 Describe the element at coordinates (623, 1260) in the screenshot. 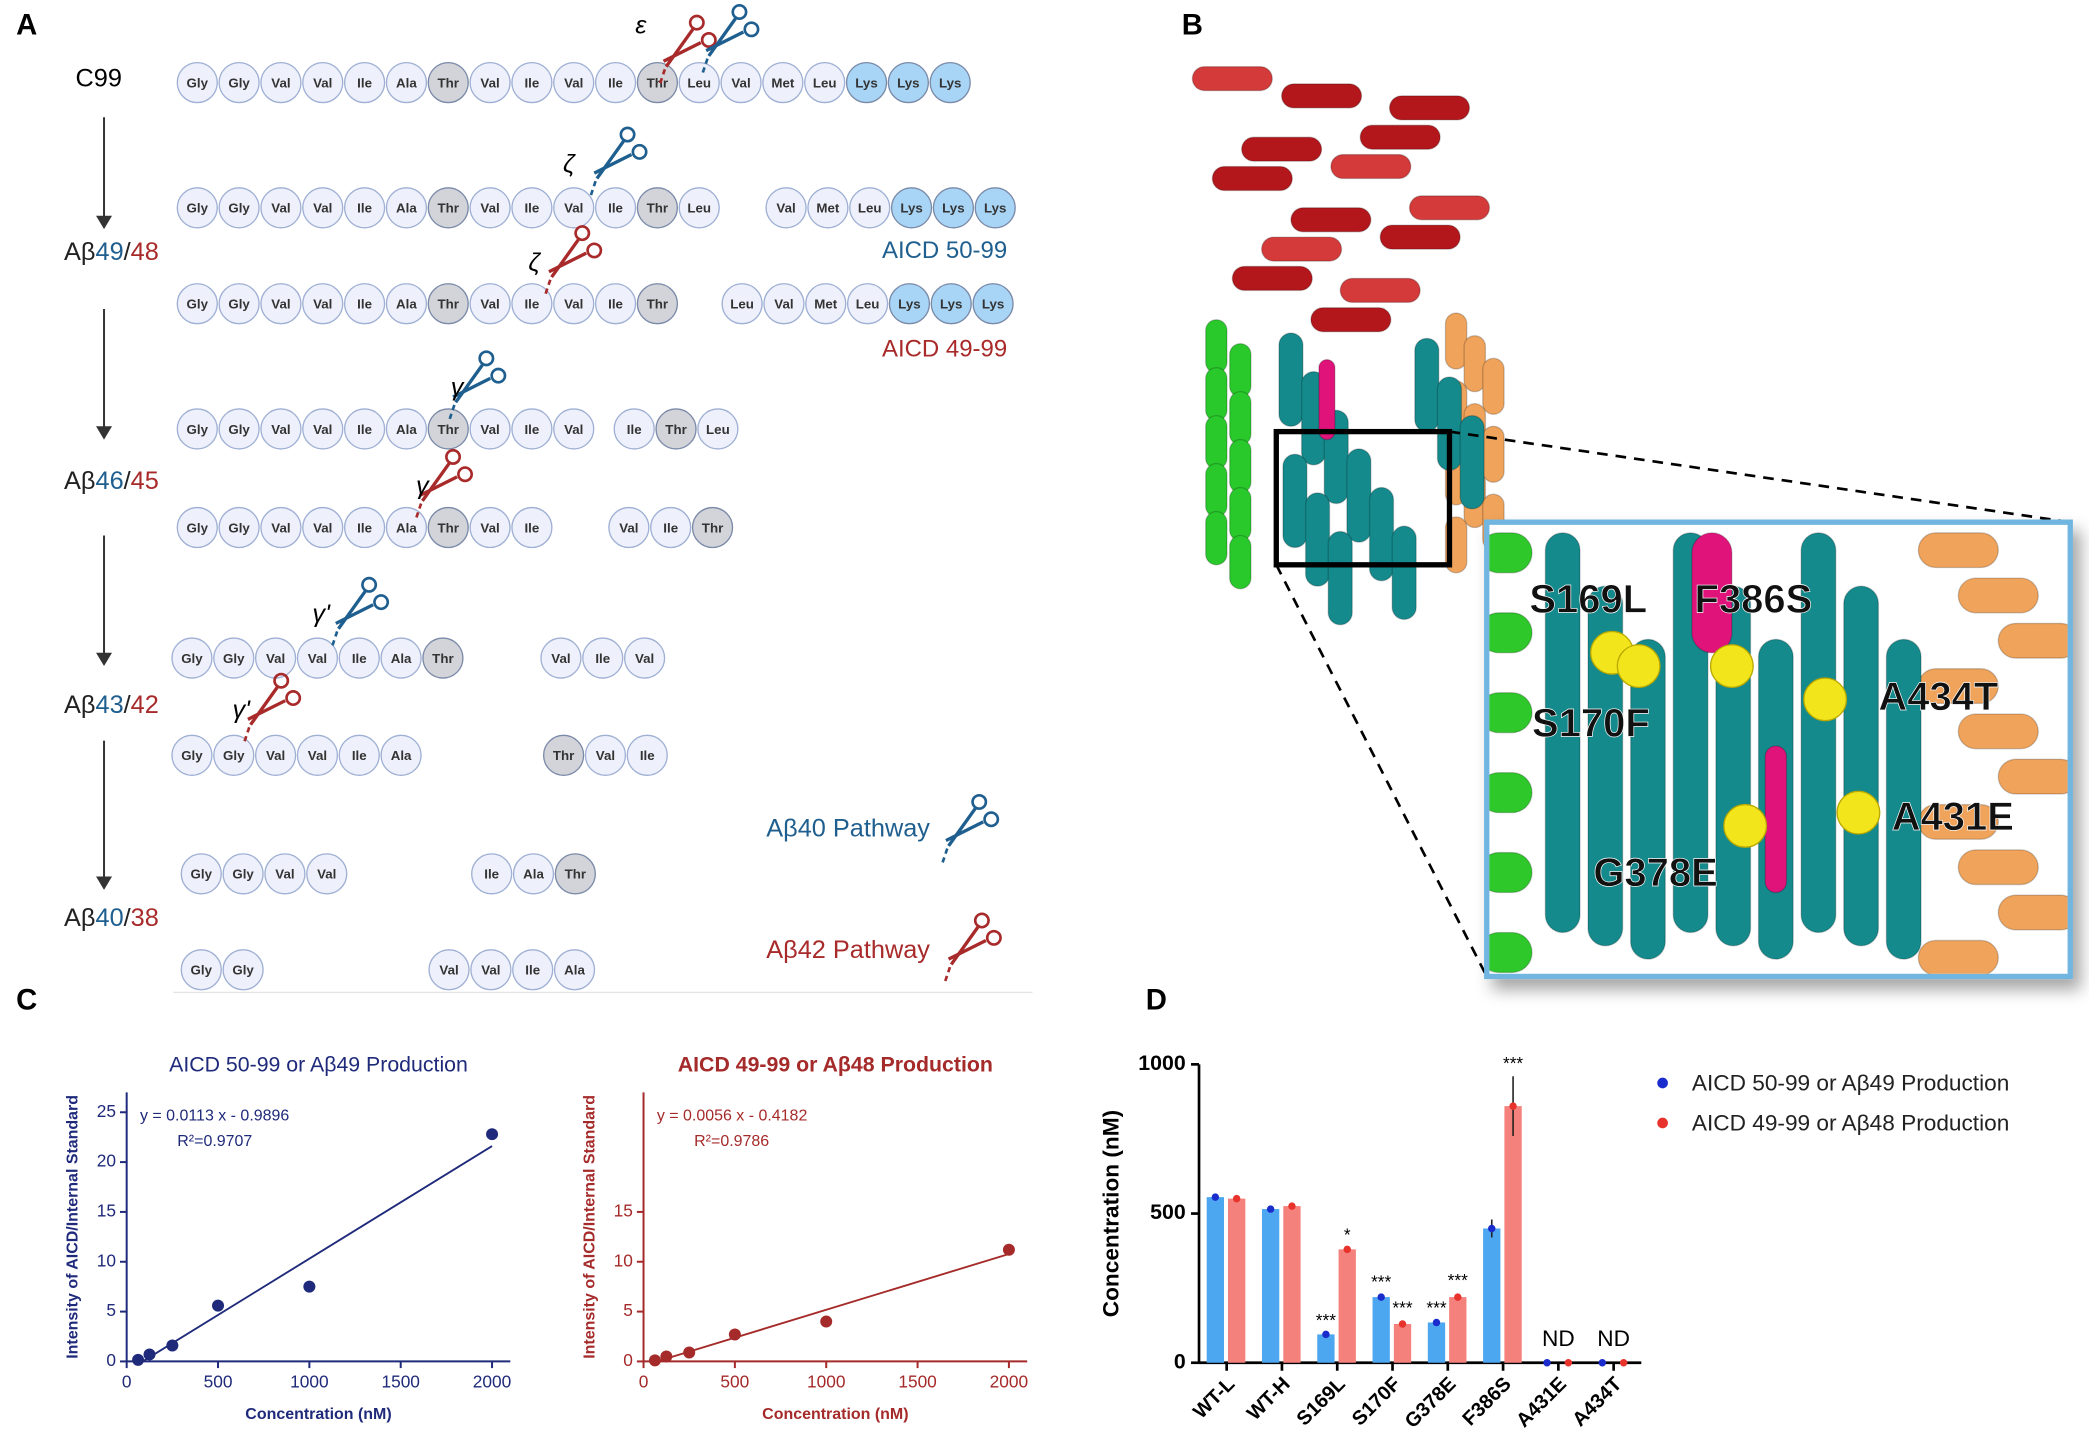

I see `y-tick-label: 10` at that location.